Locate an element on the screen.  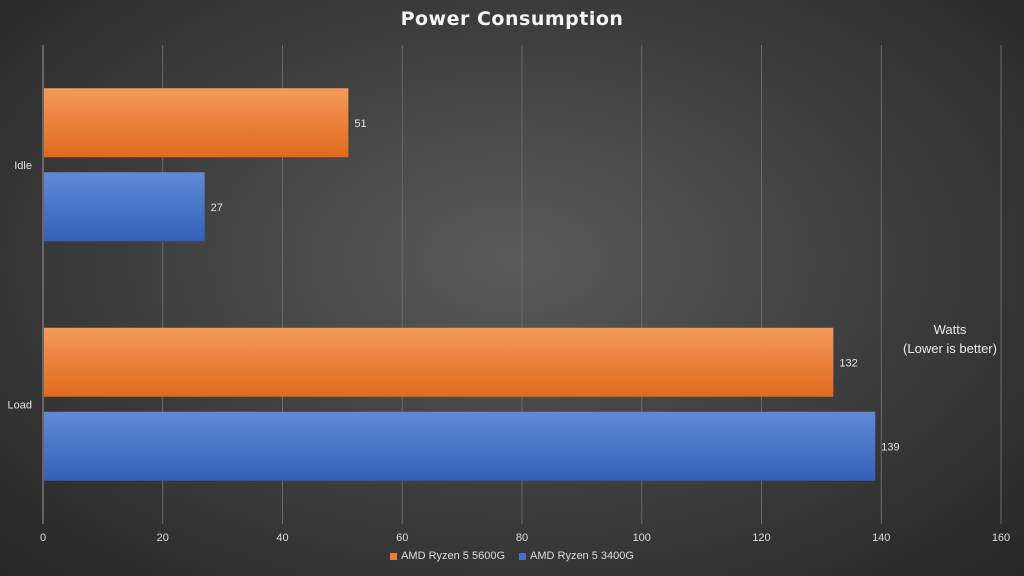
annotation-line-2: (Lower is better) is located at coordinates (950, 348).